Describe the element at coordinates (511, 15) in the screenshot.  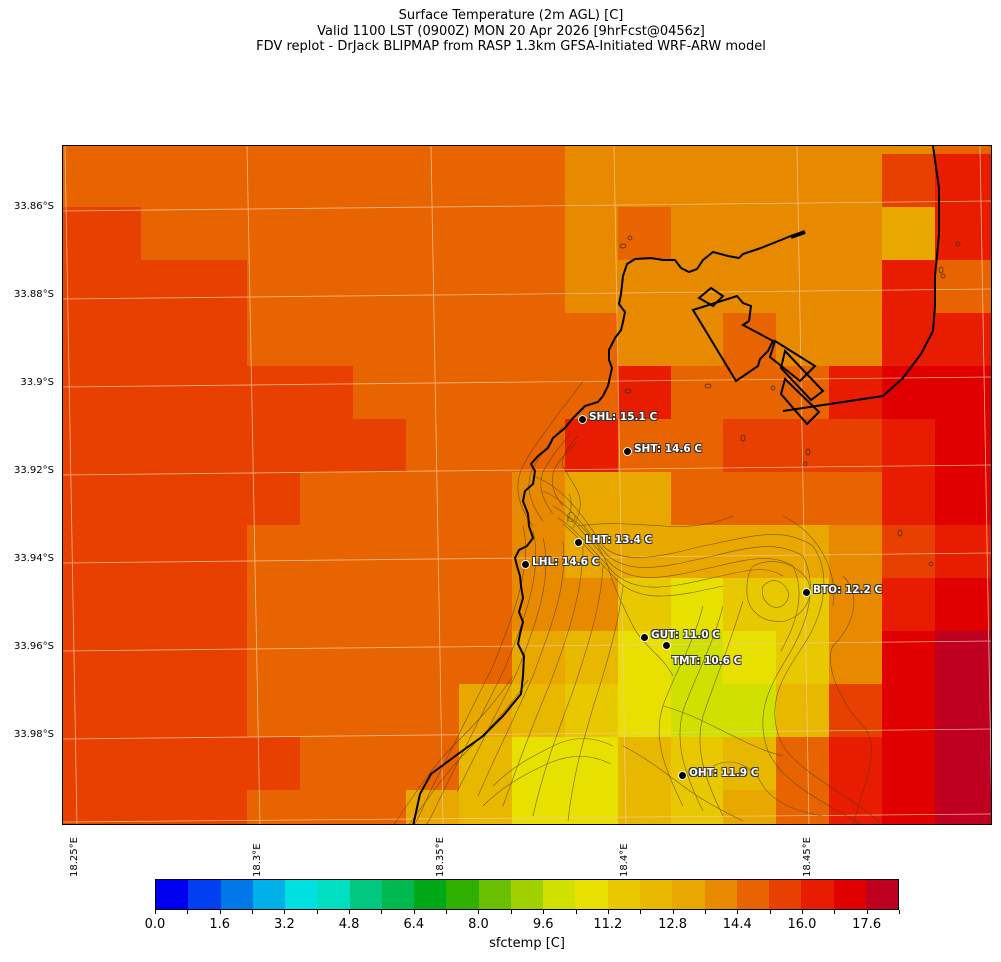
I see `title-line-1: Surface Temperature (2m AGL) [C]` at that location.